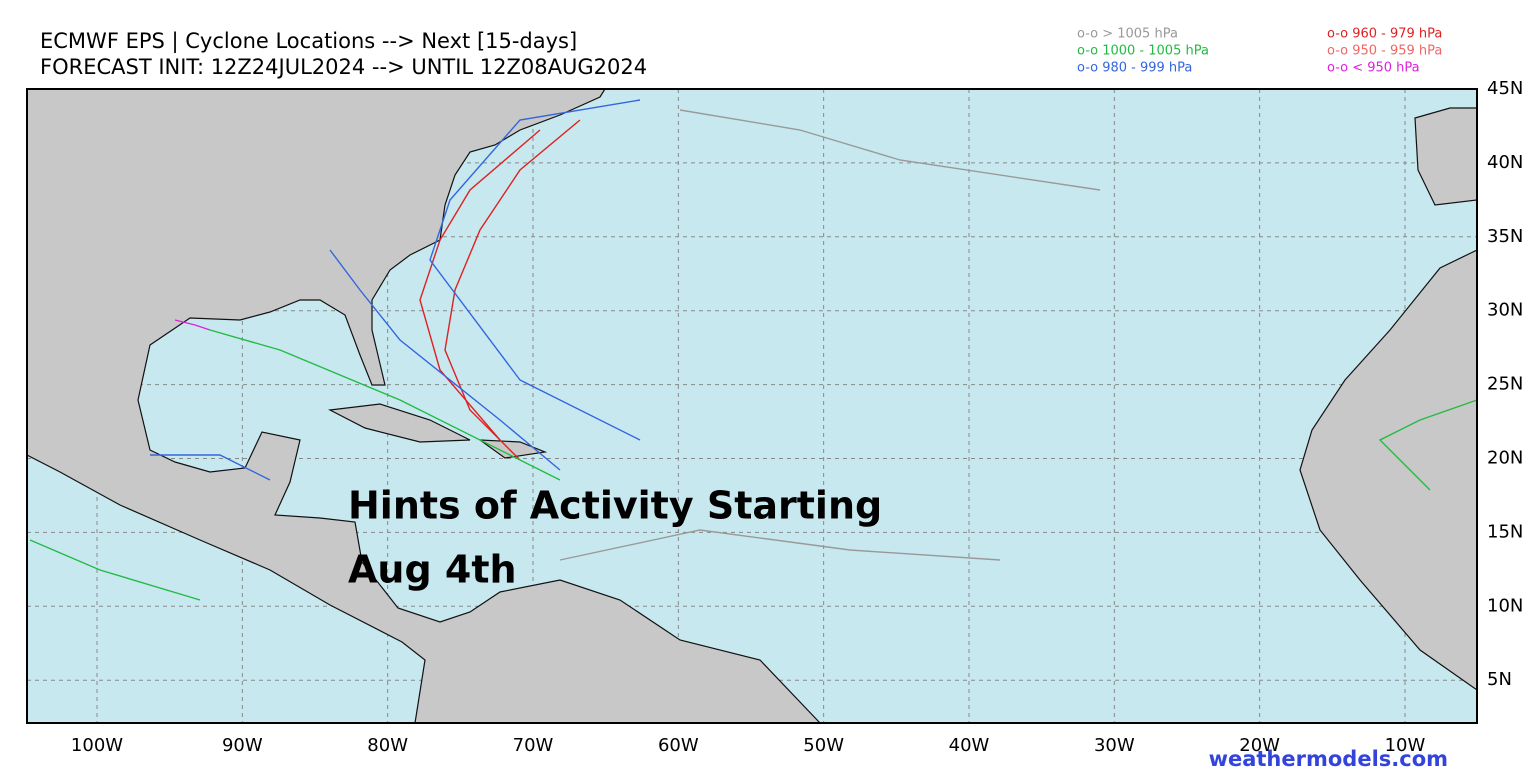 Image resolution: width=1540 pixels, height=771 pixels. I want to click on legend-entry: o-o < 950 hPa, so click(1373, 68).